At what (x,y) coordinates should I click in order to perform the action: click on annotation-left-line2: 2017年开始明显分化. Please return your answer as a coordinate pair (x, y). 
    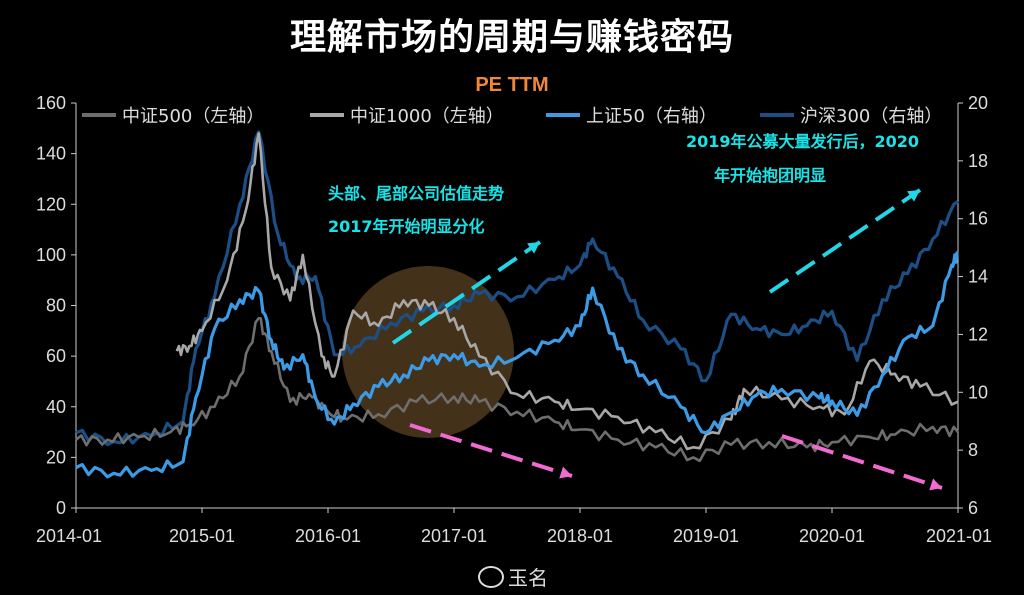
    Looking at the image, I should click on (406, 226).